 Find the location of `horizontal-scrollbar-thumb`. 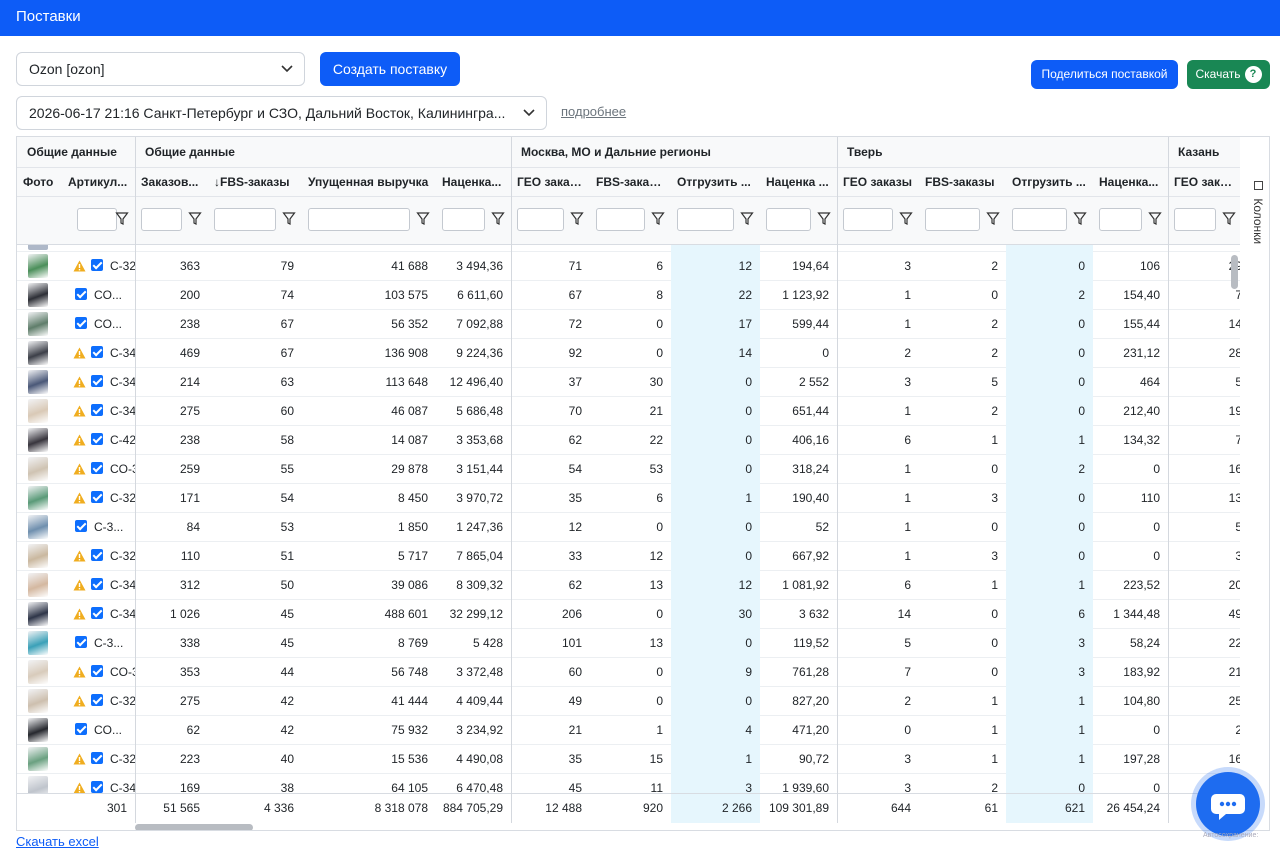

horizontal-scrollbar-thumb is located at coordinates (194, 827).